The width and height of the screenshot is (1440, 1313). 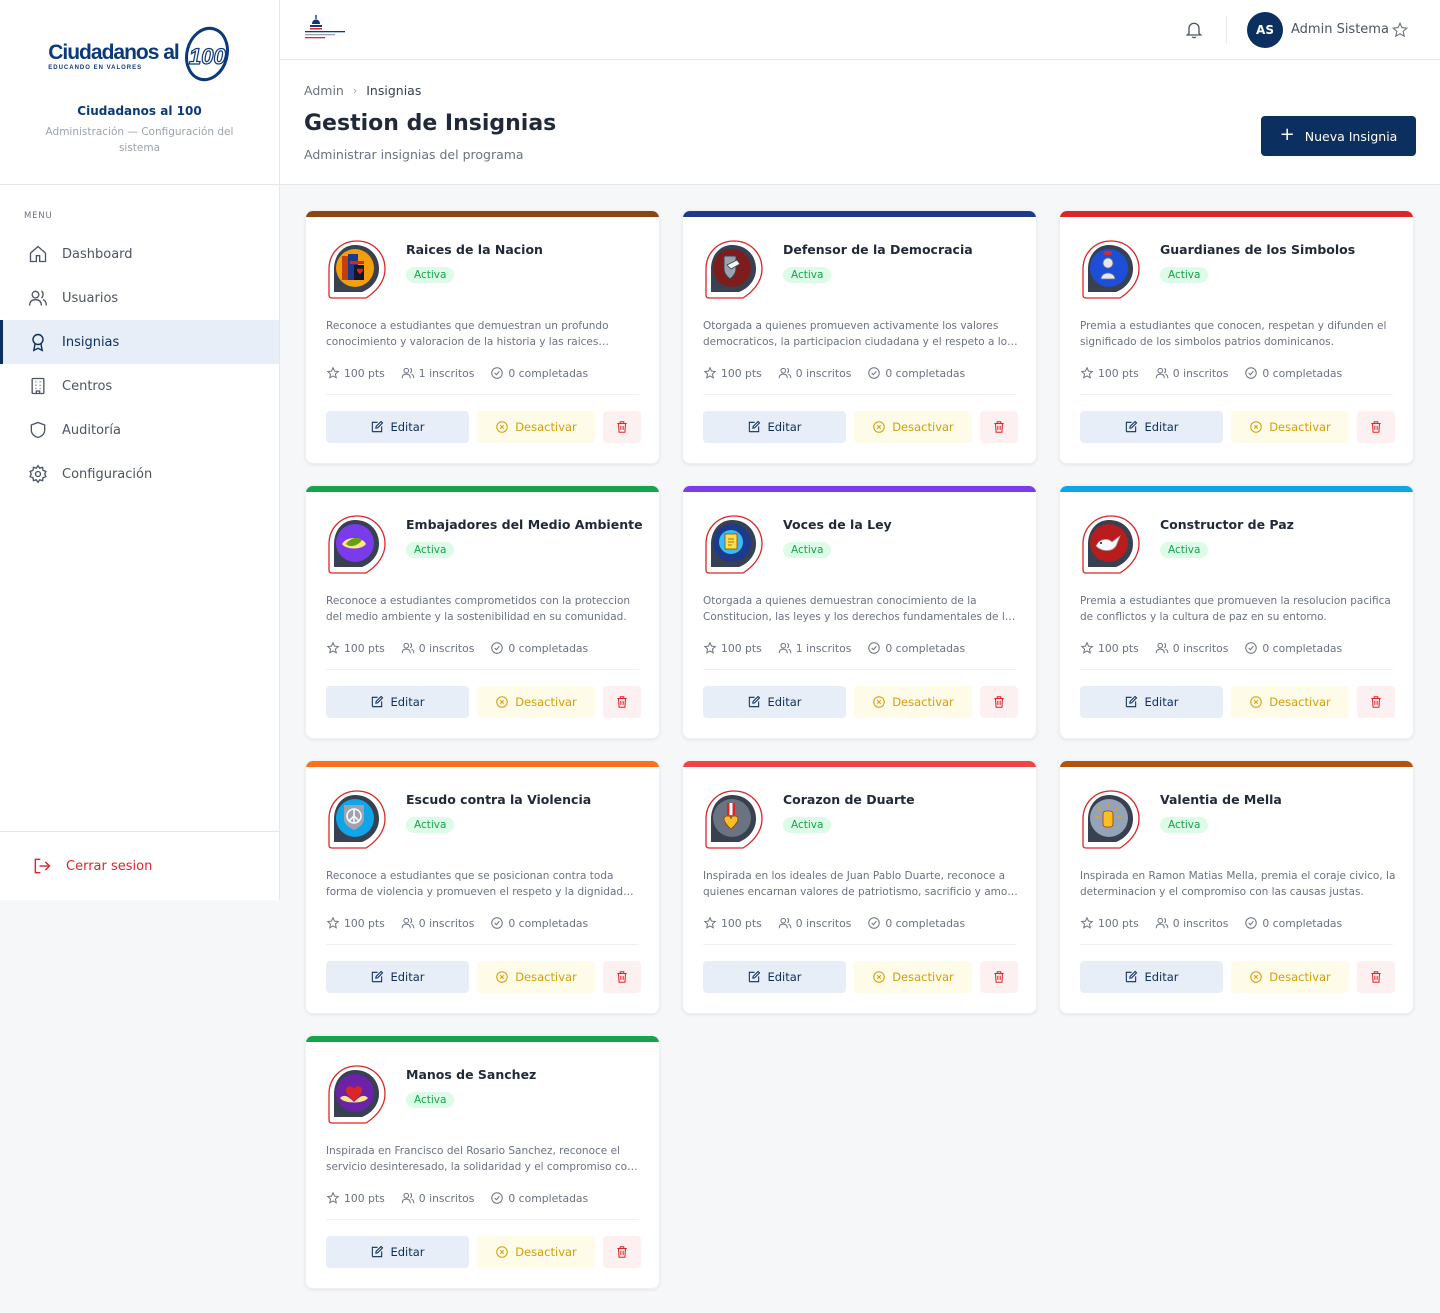 I want to click on new-badge-button: + Nueva Insignia, so click(x=1338, y=136).